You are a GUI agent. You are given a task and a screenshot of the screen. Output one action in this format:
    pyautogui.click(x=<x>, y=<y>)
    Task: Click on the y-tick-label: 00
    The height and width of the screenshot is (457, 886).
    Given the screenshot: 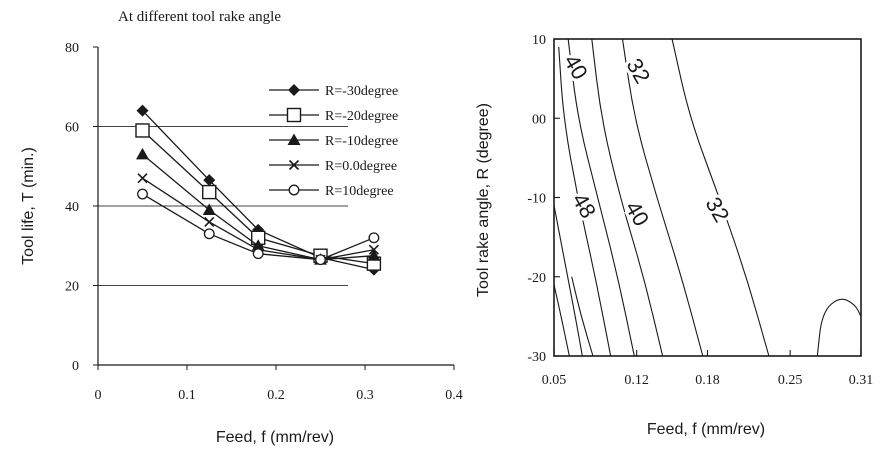 What is the action you would take?
    pyautogui.click(x=539, y=119)
    